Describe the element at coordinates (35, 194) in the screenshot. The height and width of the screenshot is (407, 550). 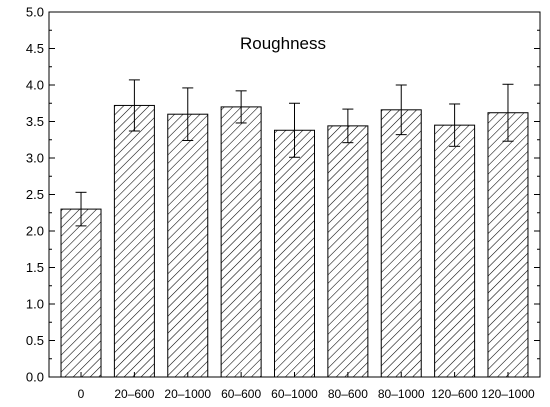
I see `y-tick-label: 2.5` at that location.